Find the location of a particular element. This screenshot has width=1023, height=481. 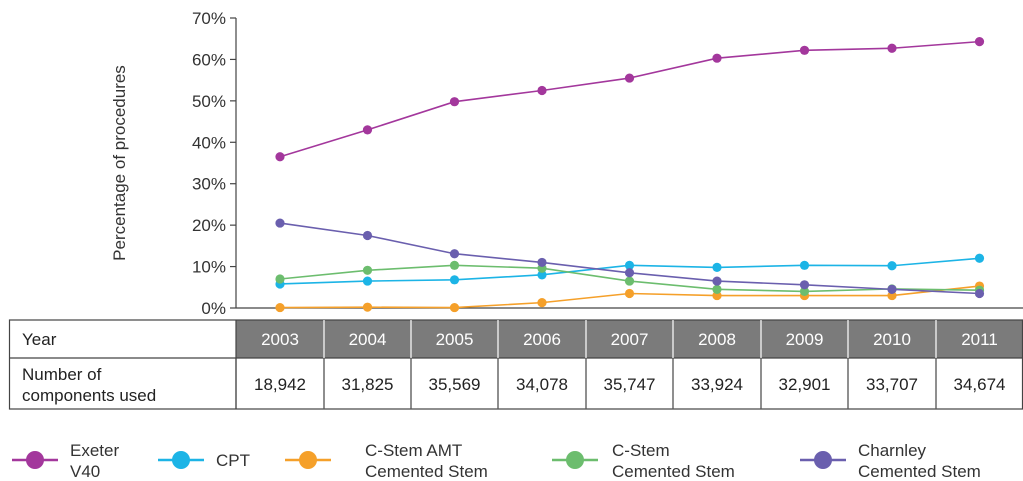

x-tick-label: 2010 is located at coordinates (892, 339).